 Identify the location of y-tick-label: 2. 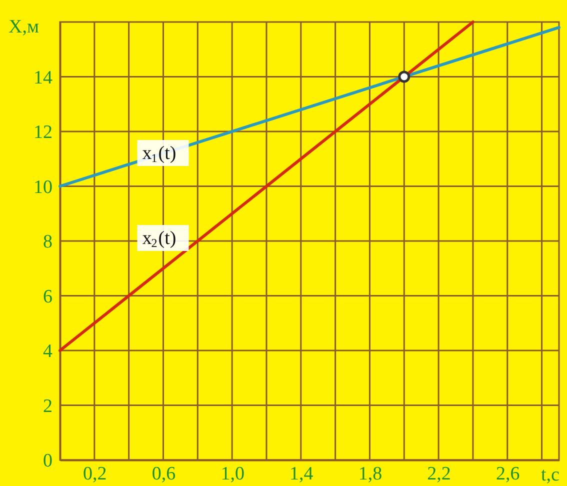
(47, 406).